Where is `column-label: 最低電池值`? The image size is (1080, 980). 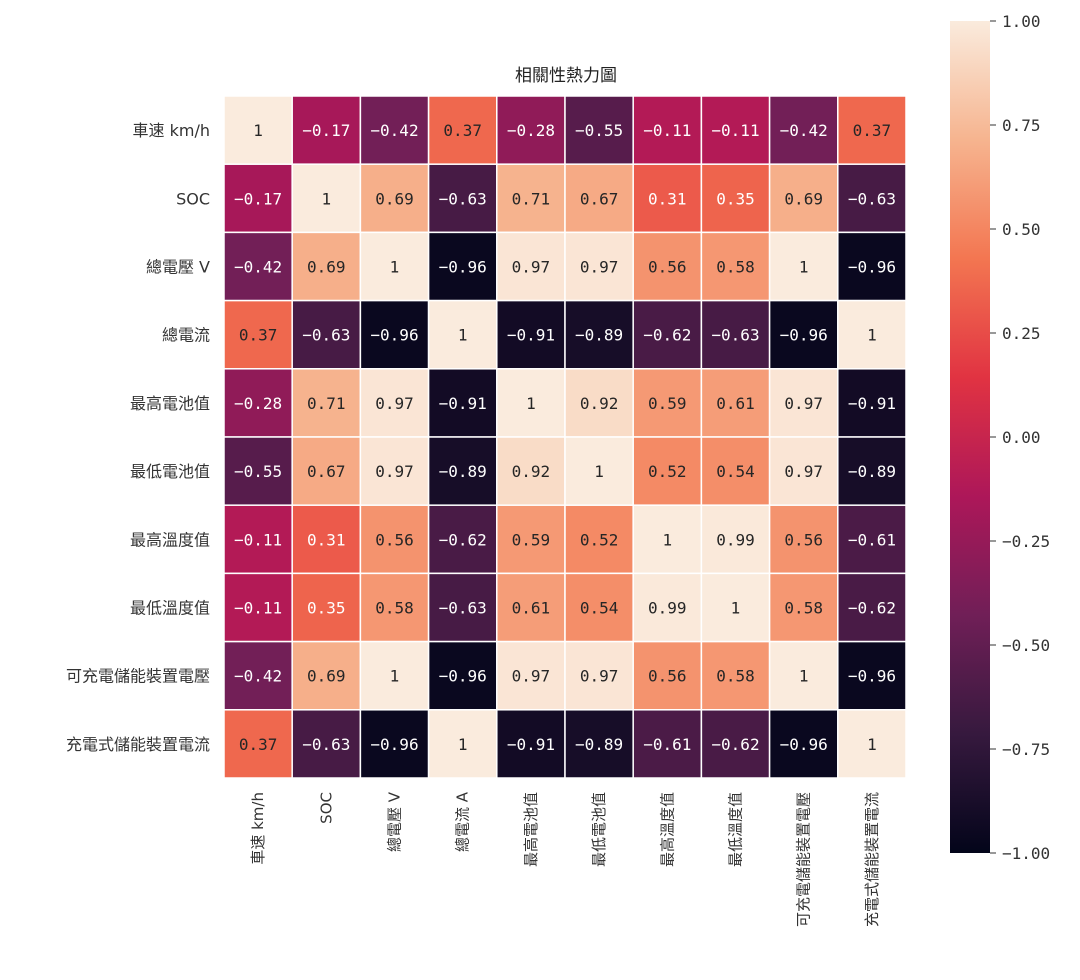 column-label: 最低電池值 is located at coordinates (599, 829).